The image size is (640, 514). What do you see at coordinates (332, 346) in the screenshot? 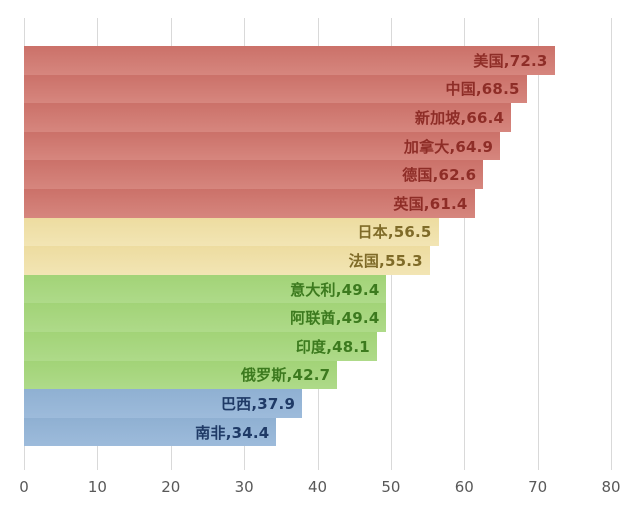
I see `bar-label-印度: 印度,48.1` at bounding box center [332, 346].